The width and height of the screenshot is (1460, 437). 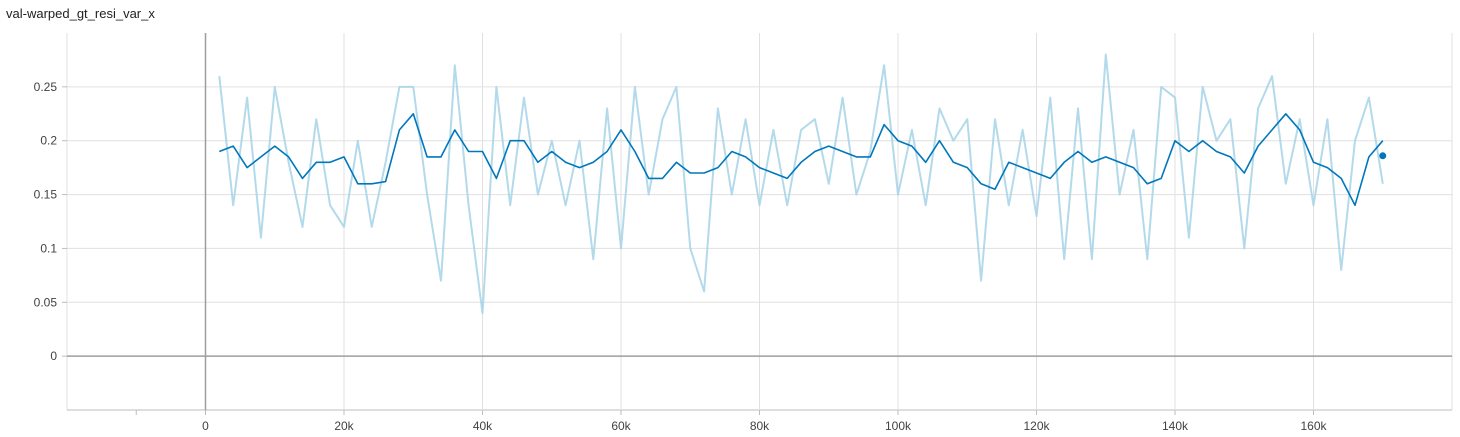 I want to click on x-tick-label: 120k, so click(x=1036, y=426).